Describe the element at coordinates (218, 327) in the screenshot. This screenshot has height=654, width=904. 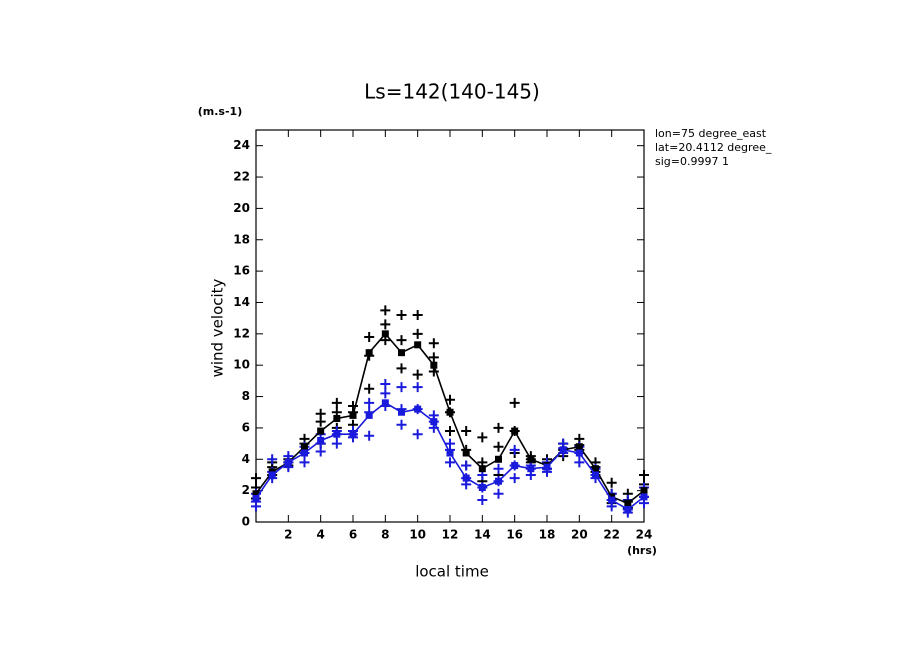
I see `y-axis-label: wind velocity` at that location.